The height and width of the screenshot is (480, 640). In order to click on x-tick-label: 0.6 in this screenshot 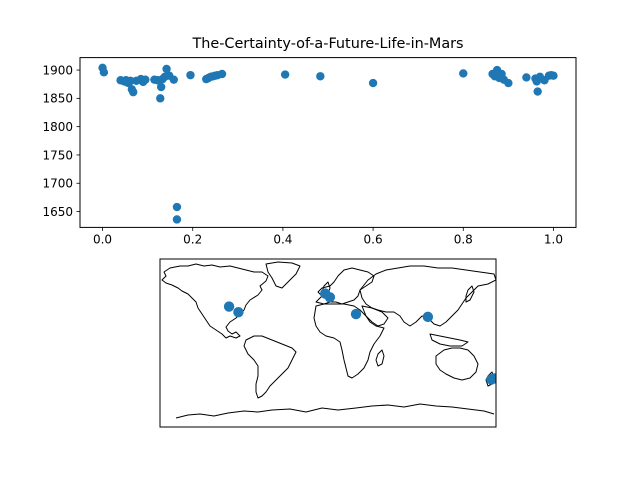, I will do `click(373, 239)`.